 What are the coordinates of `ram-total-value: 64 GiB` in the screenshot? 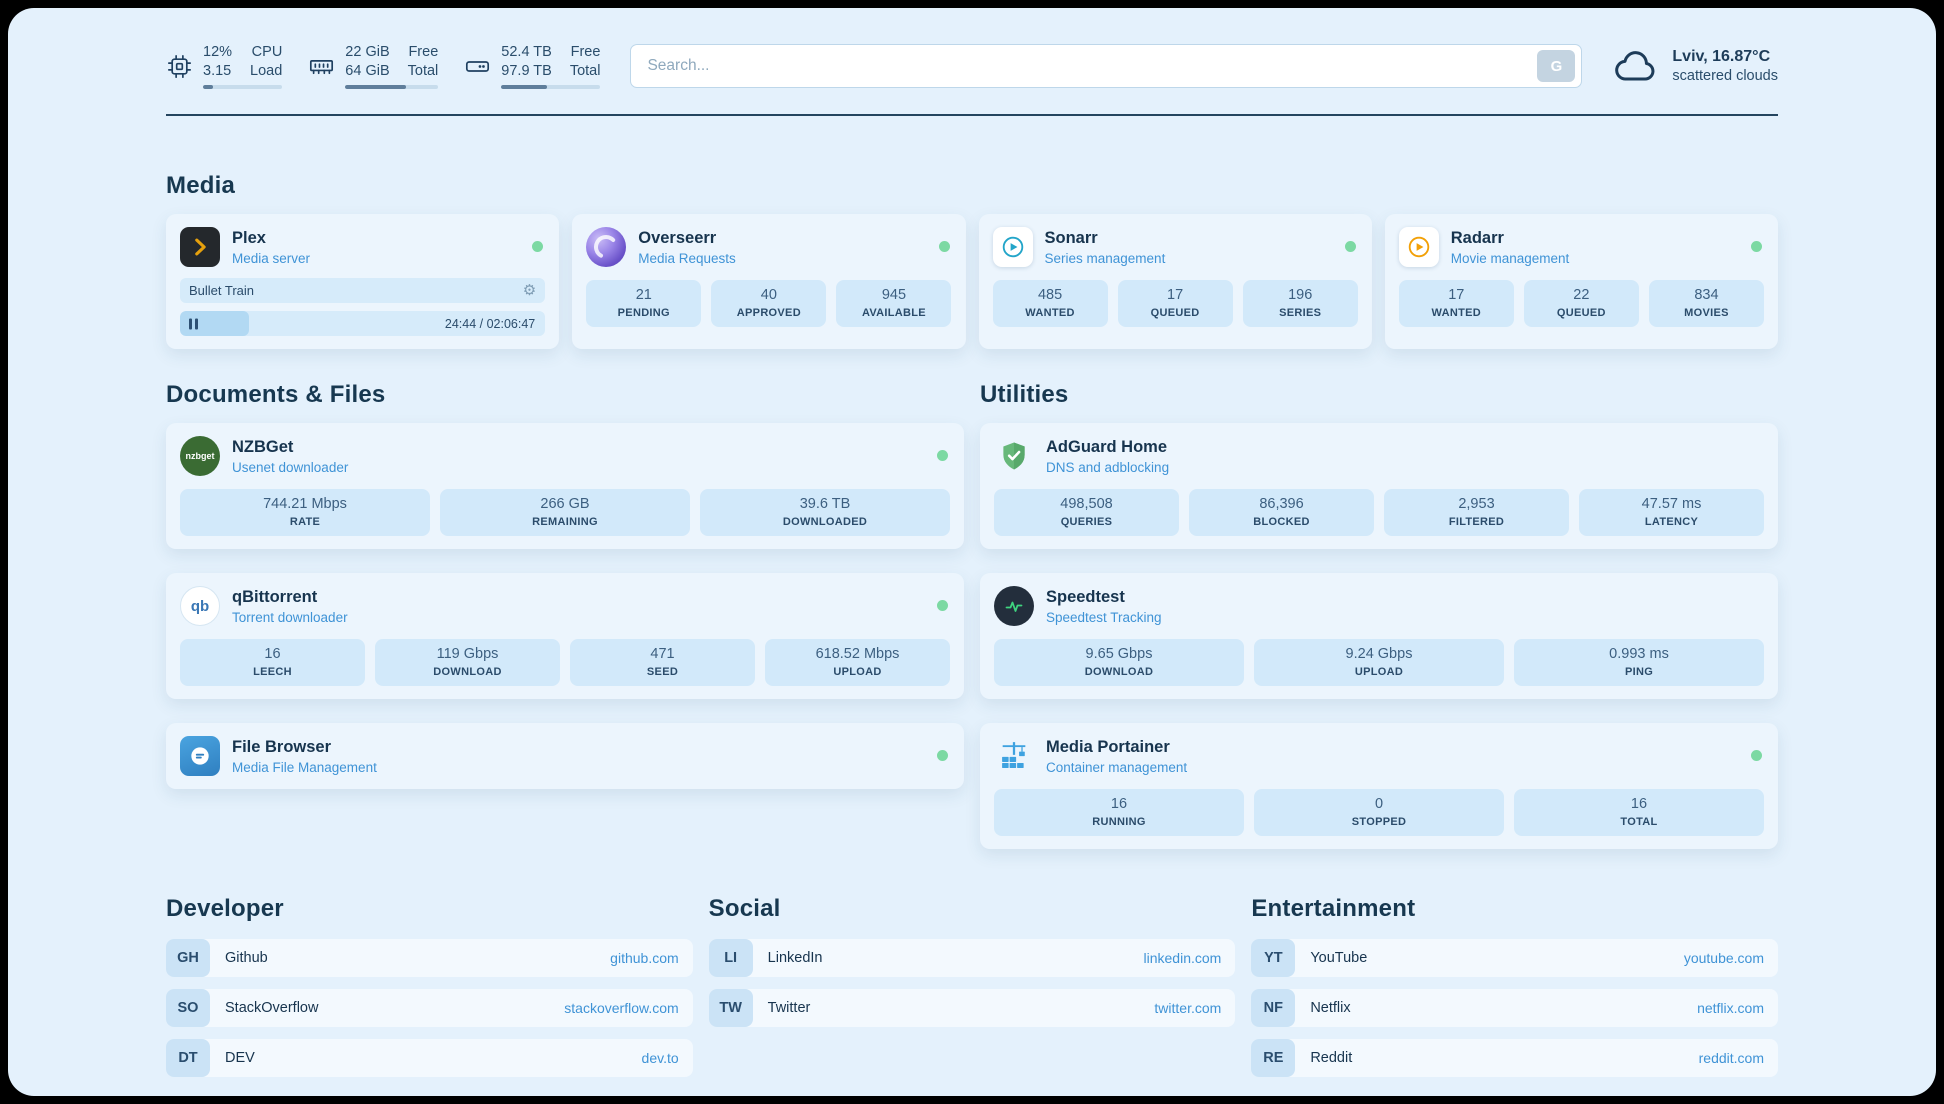 It's located at (367, 71).